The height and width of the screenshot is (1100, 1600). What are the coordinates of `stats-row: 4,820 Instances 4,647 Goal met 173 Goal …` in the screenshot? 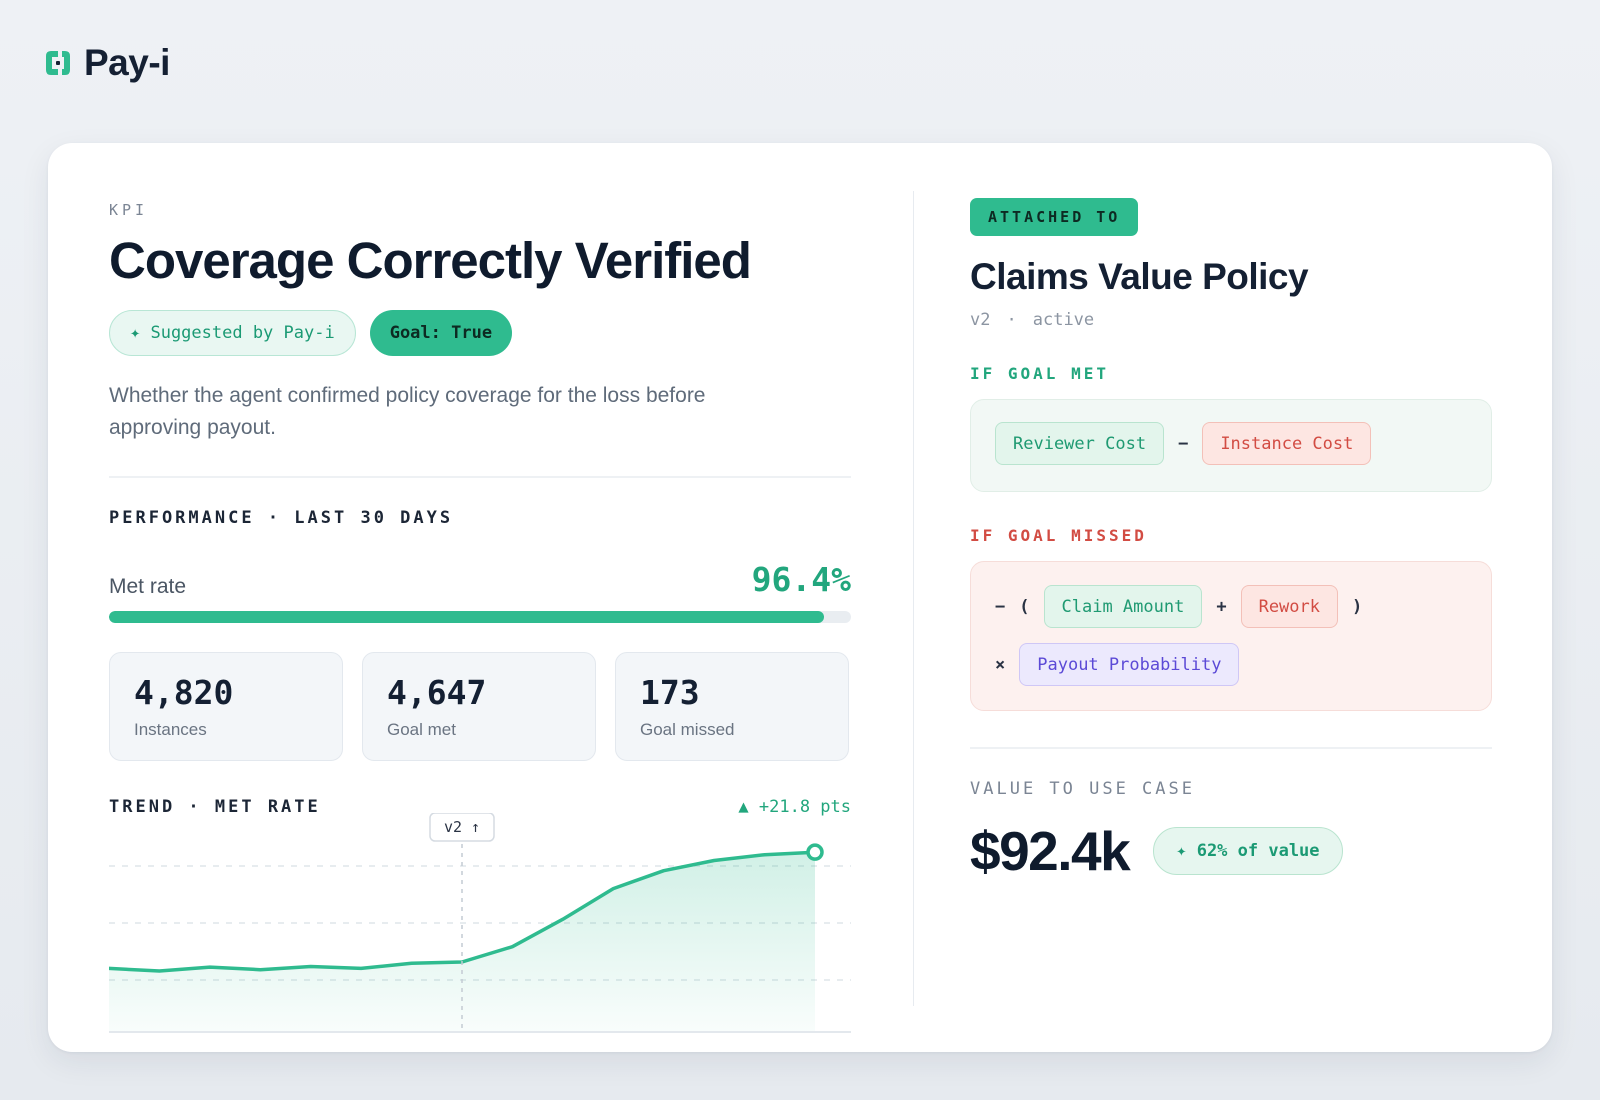 It's located at (480, 707).